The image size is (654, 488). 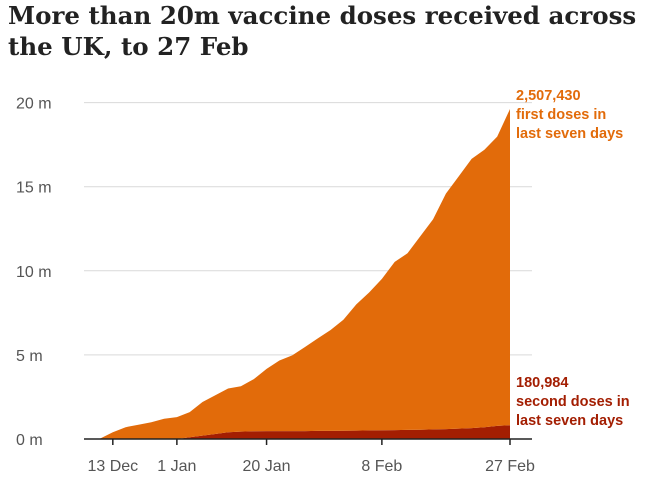 What do you see at coordinates (510, 466) in the screenshot?
I see `x-tick-label: 27 Feb` at bounding box center [510, 466].